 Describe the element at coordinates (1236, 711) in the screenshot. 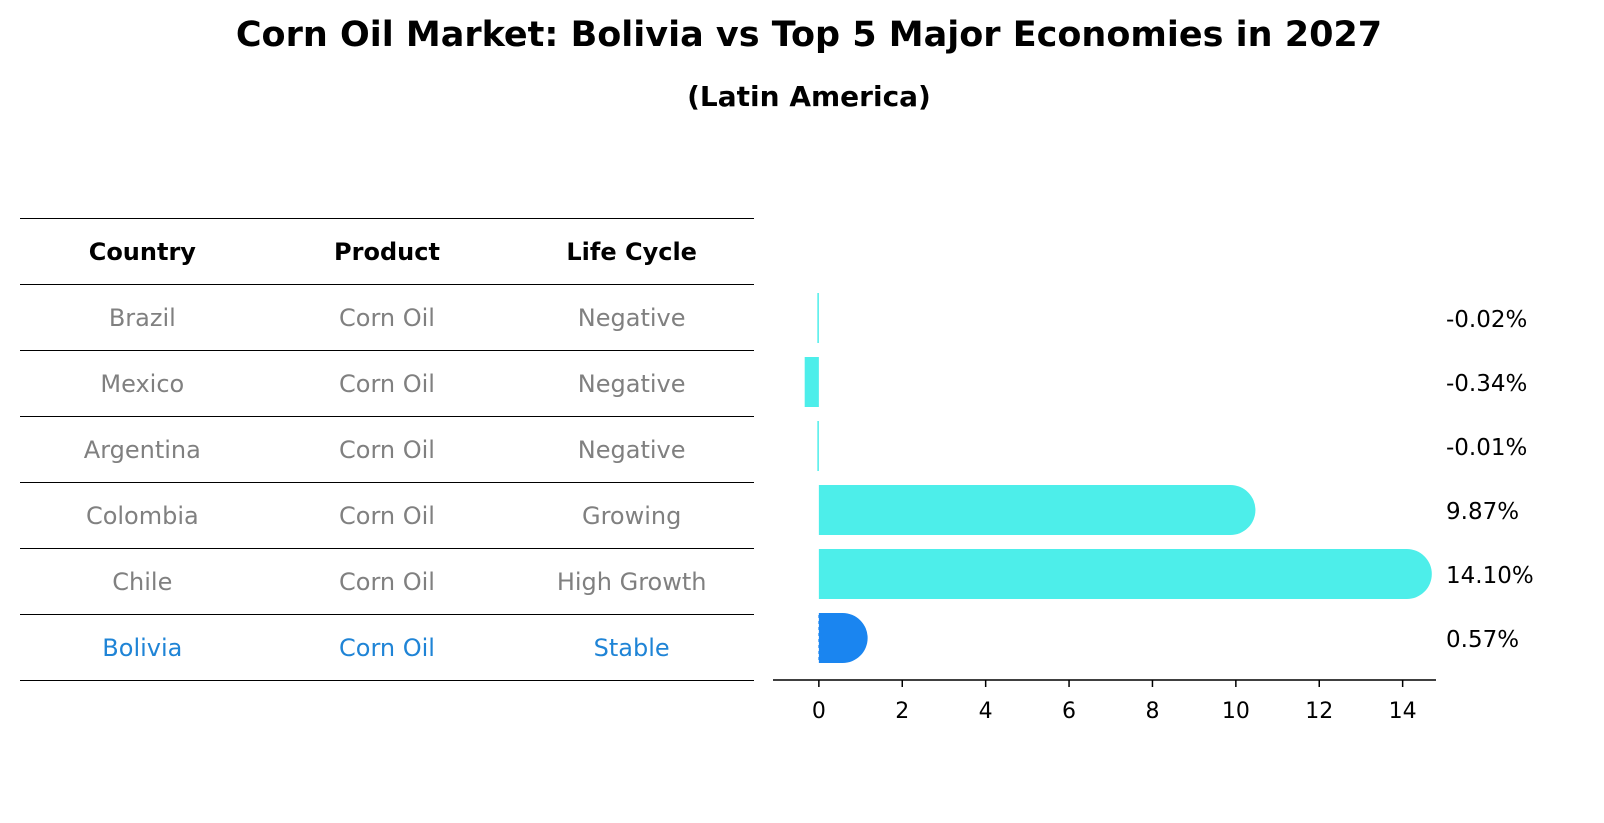

I see `x-axis-tick-label: 10` at that location.